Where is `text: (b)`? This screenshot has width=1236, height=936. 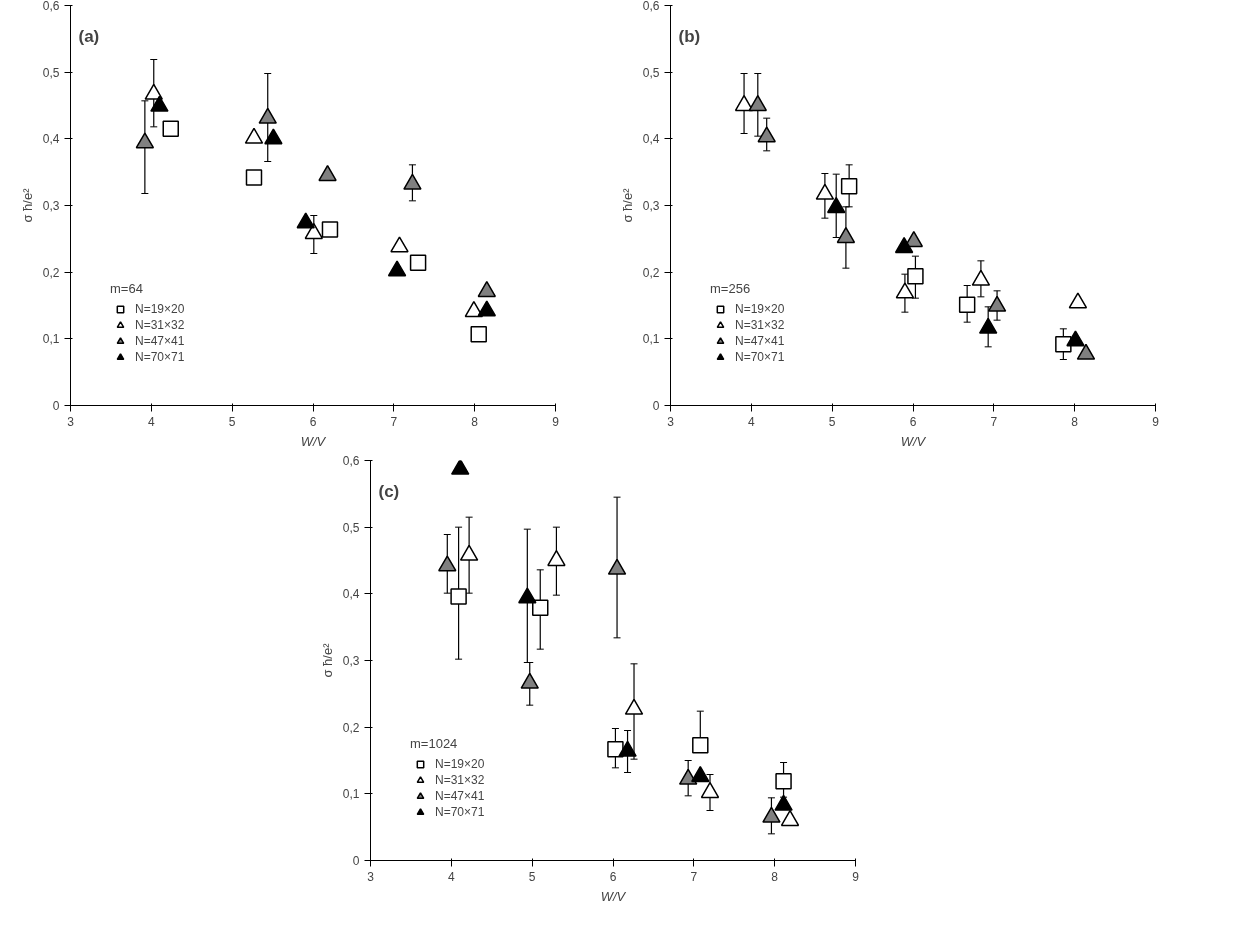
text: (b) is located at coordinates (689, 36).